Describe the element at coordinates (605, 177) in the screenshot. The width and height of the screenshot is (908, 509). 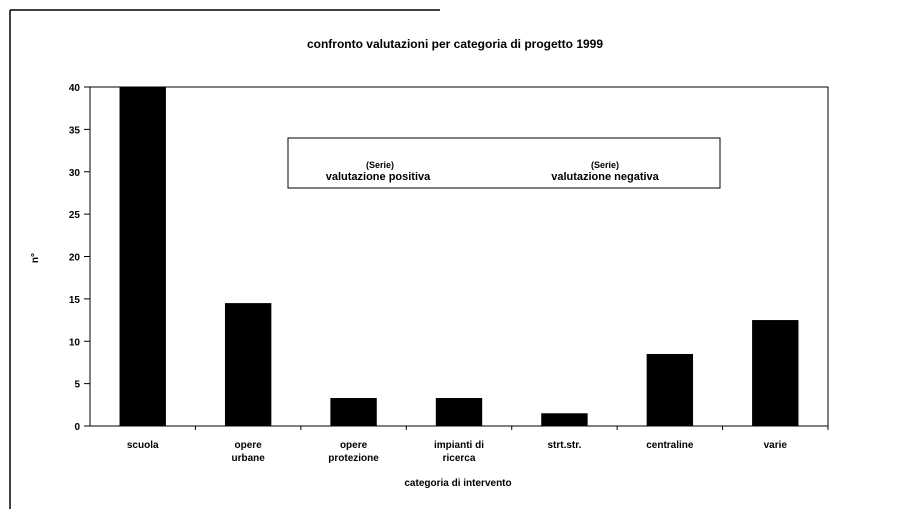
I see `legend-label-negative: valutazione negativa` at that location.